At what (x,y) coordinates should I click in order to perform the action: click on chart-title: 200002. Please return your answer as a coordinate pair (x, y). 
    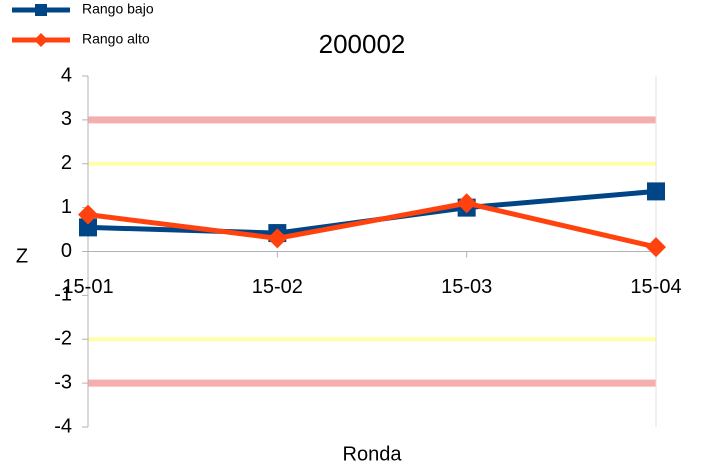
    Looking at the image, I should click on (362, 44).